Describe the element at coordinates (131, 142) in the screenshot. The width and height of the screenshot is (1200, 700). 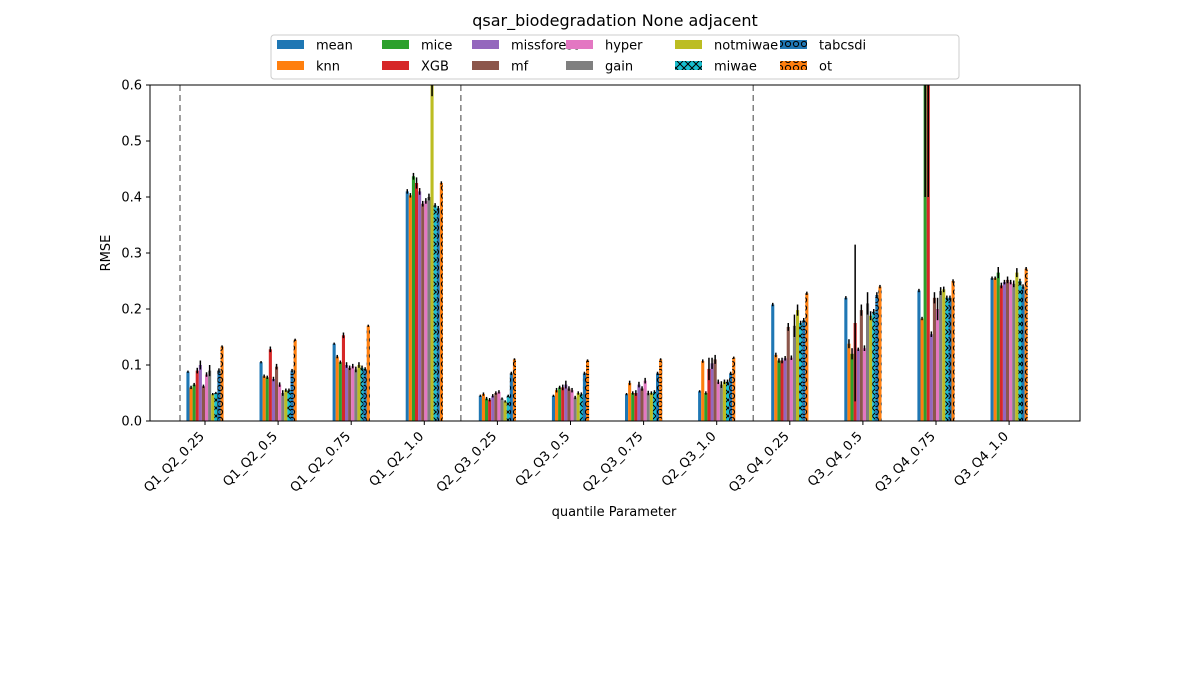
I see `y-tick-label: 0.5` at that location.